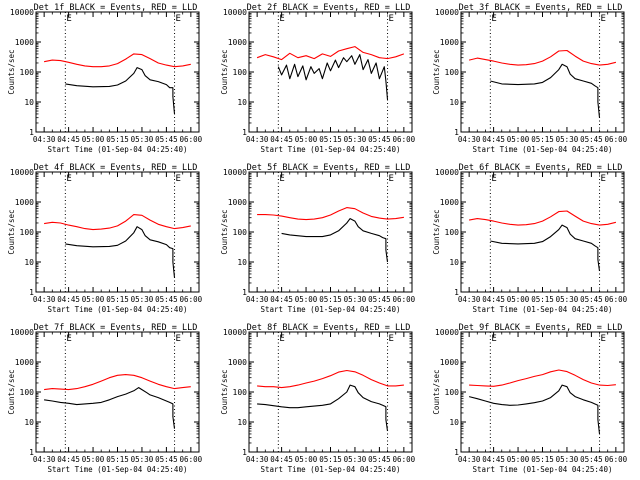 This screenshot has height=480, width=640. I want to click on panel-title: Det 2f BLACK = Events, RED = LLD, so click(329, 8).